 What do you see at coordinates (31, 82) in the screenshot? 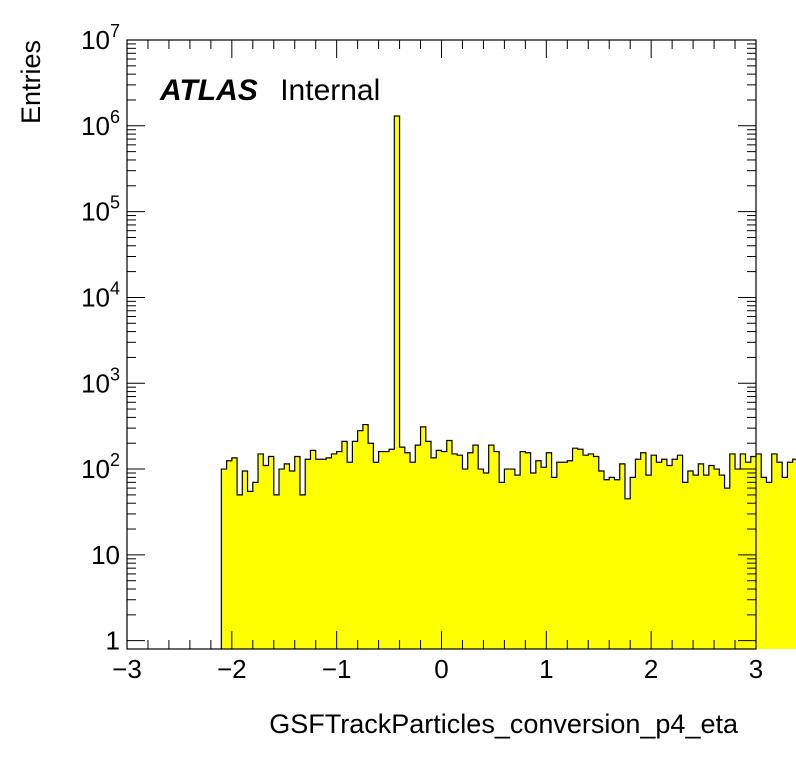
I see `y-axis-title: Entries` at bounding box center [31, 82].